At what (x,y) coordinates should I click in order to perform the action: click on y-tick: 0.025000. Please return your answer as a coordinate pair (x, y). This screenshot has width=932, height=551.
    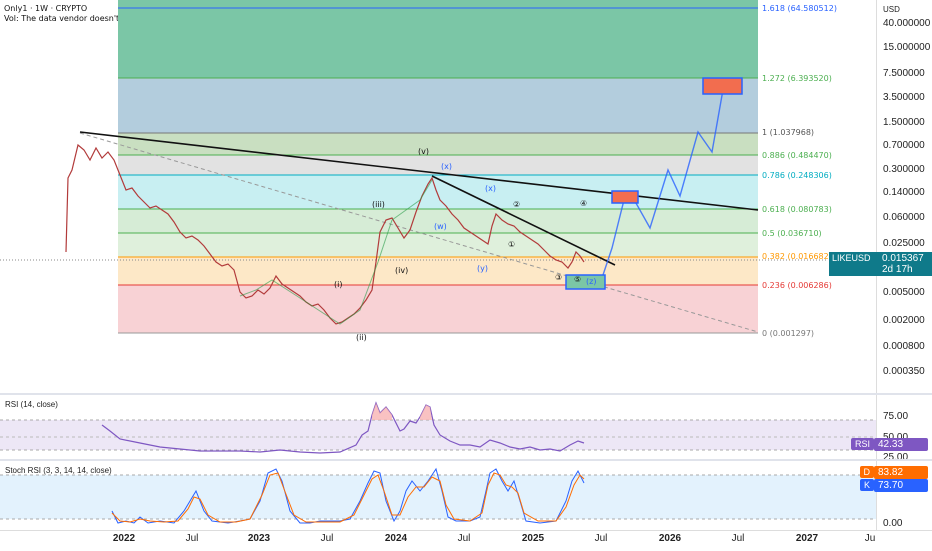
    Looking at the image, I should click on (904, 243).